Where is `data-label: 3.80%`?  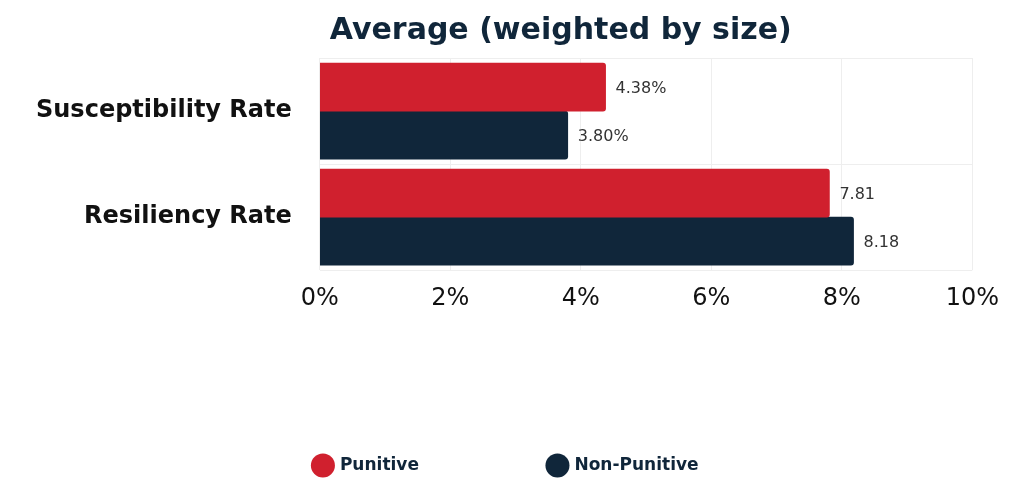 data-label: 3.80% is located at coordinates (603, 136).